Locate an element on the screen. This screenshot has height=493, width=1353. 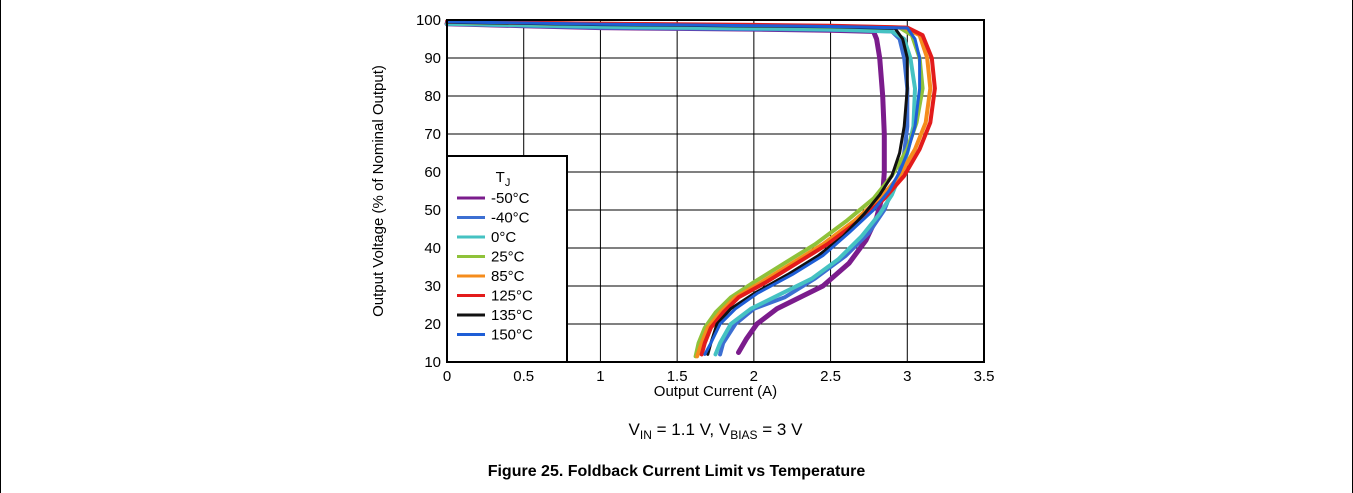
y-tick-label: 100 is located at coordinates (428, 20).